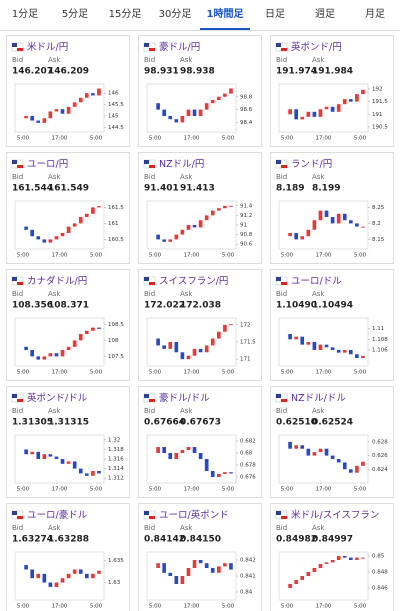 This screenshot has height=611, width=400. I want to click on y-tick-label: 98.6, so click(246, 110).